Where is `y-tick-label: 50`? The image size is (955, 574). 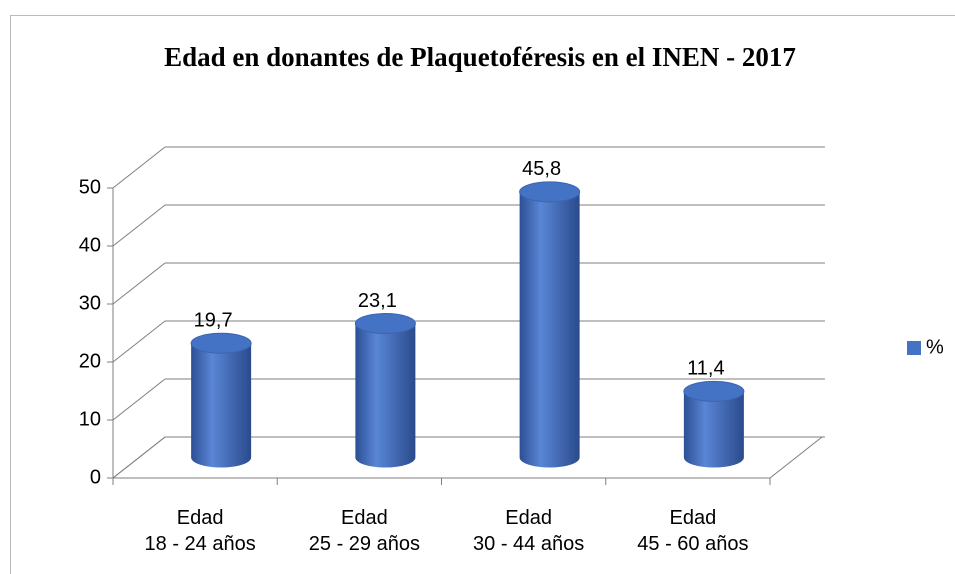 y-tick-label: 50 is located at coordinates (90, 187).